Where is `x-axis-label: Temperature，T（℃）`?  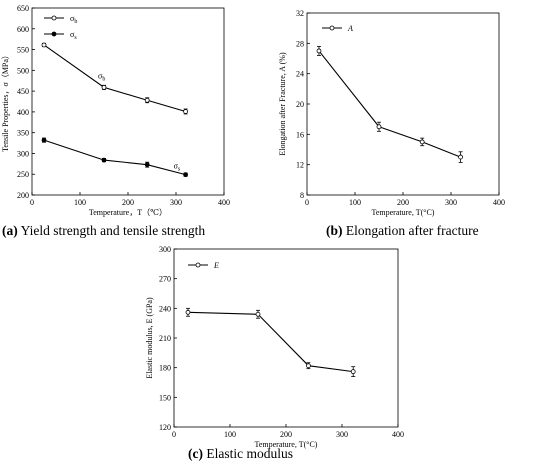 x-axis-label: Temperature，T（℃） is located at coordinates (128, 212).